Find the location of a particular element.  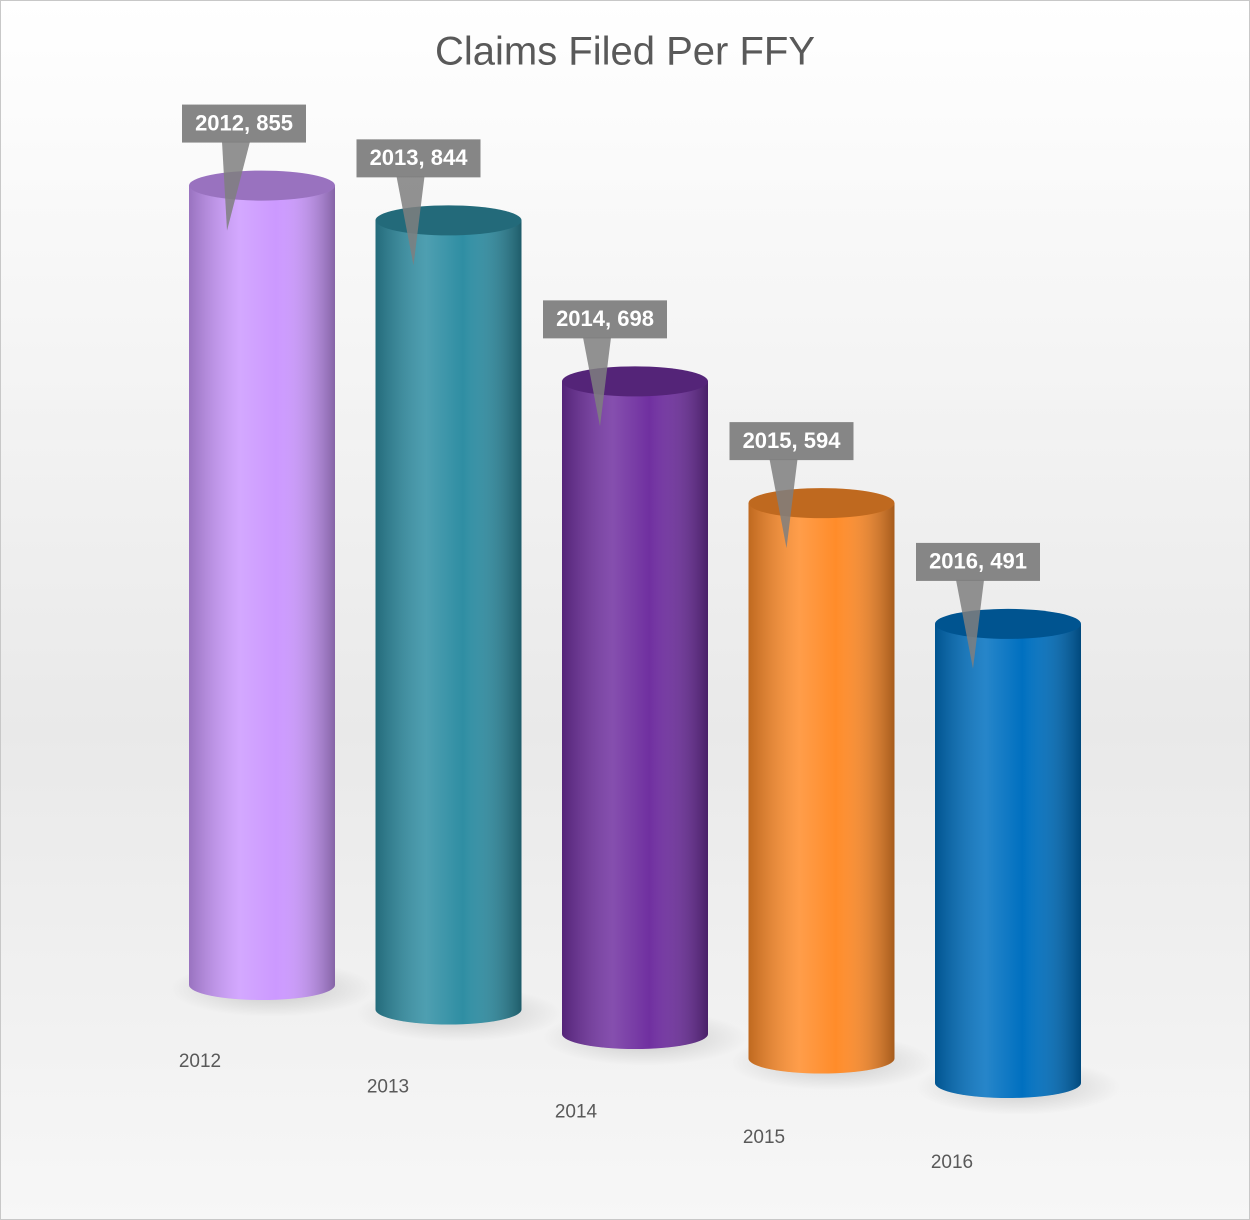

data-label: 2015, 594 is located at coordinates (792, 440).